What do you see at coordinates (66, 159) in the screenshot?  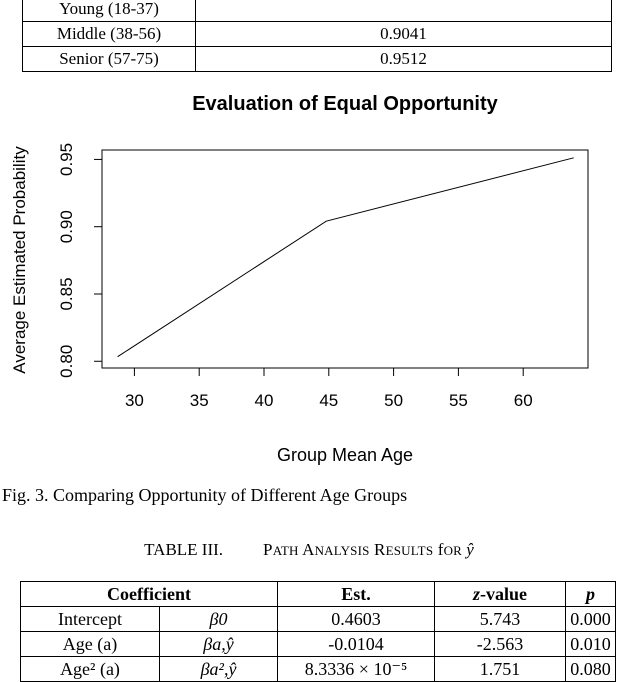 I see `y-tick-label: 0.95` at bounding box center [66, 159].